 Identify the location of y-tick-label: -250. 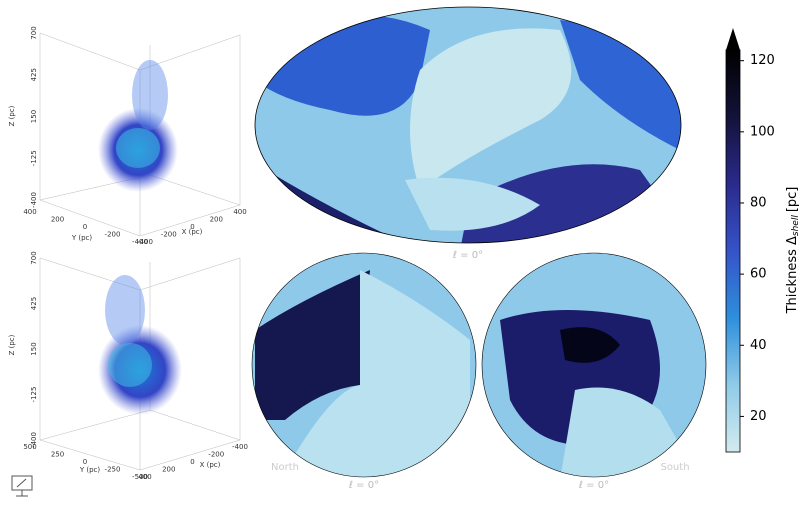
(113, 470).